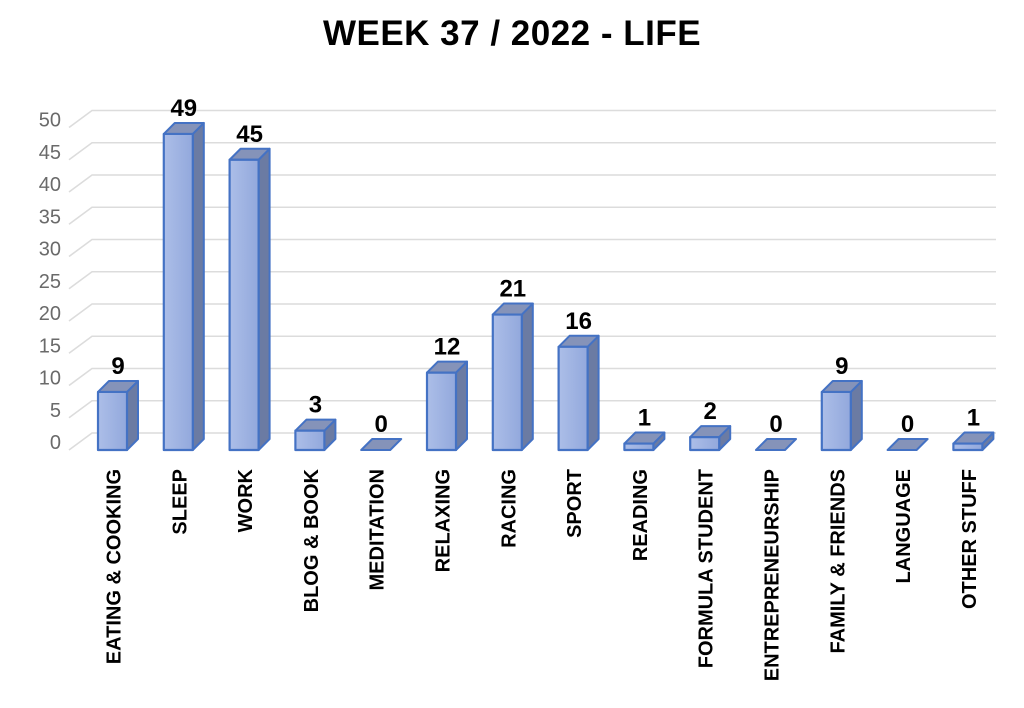 This screenshot has height=708, width=1024. What do you see at coordinates (838, 561) in the screenshot?
I see `x-category-label: FAMILY & FRIENDS` at bounding box center [838, 561].